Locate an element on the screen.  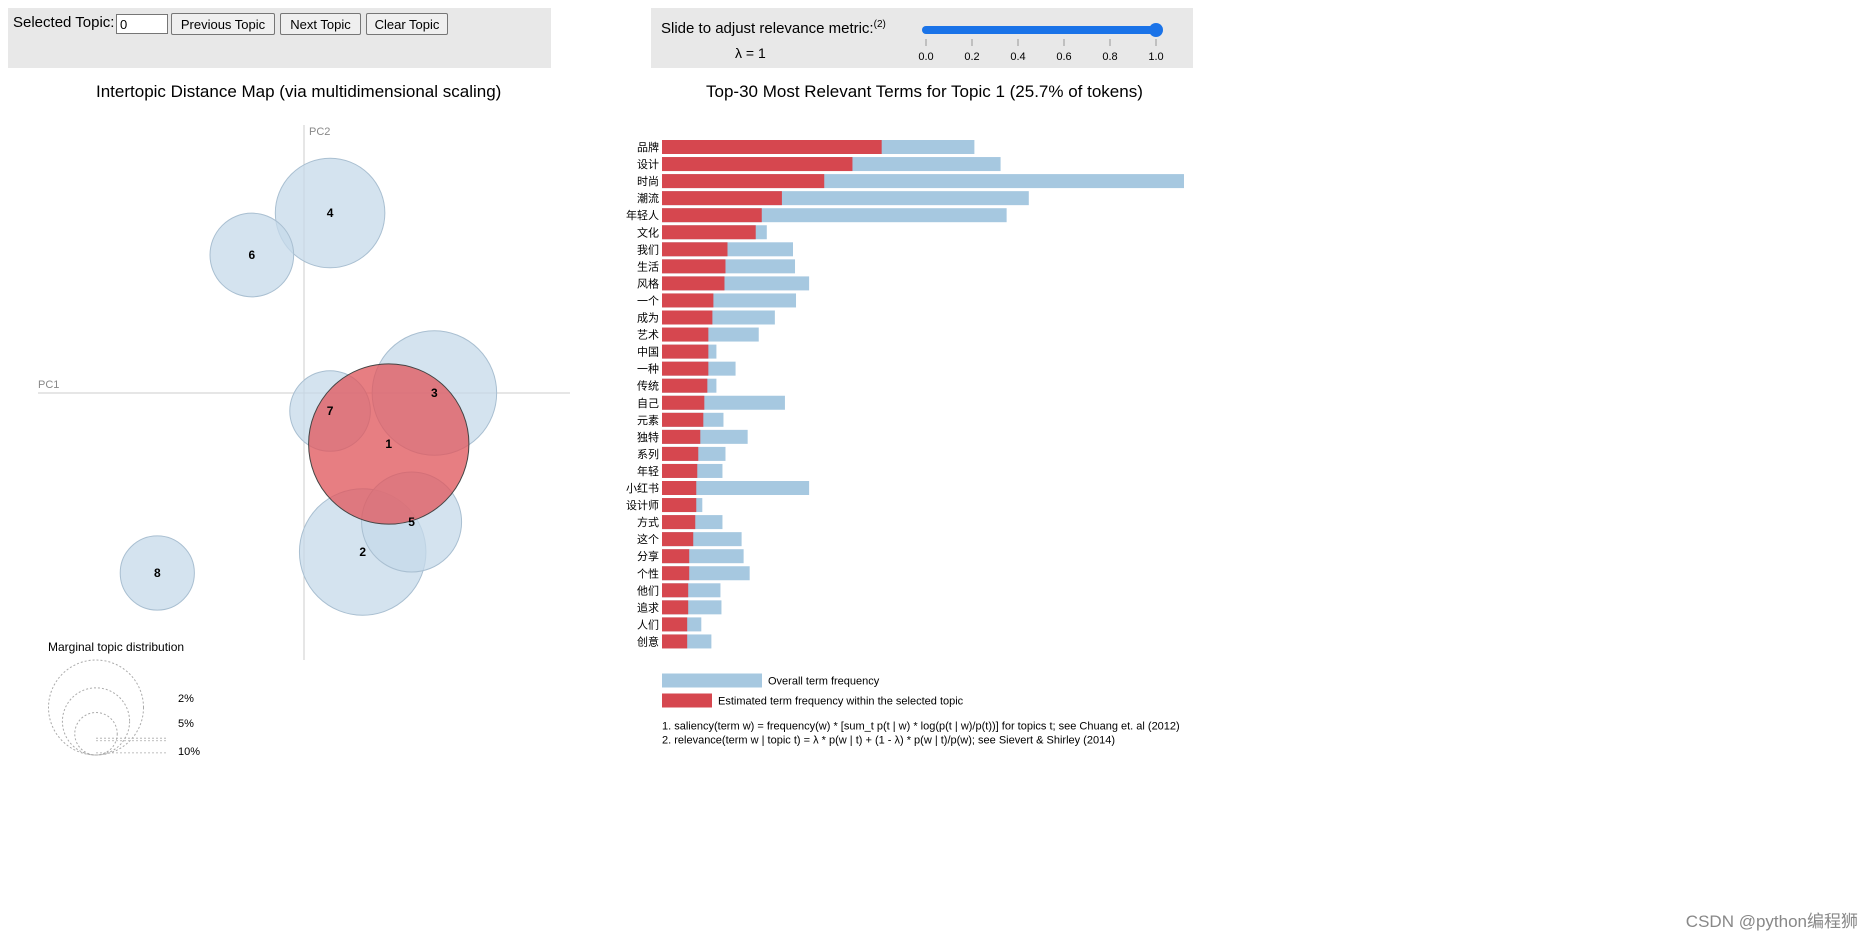
topic-label-2: 2 is located at coordinates (362, 552).